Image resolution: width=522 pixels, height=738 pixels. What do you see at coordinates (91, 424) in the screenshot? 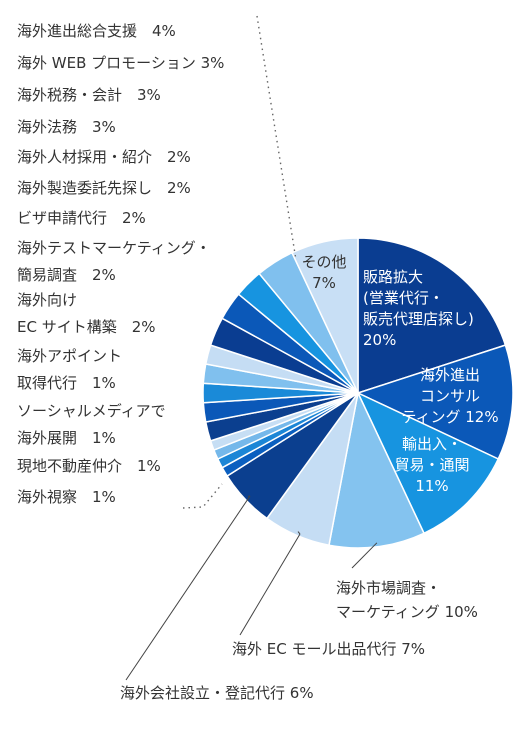
I see `legend-item-11: ソーシャルメディアで海外展開 1%` at bounding box center [91, 424].